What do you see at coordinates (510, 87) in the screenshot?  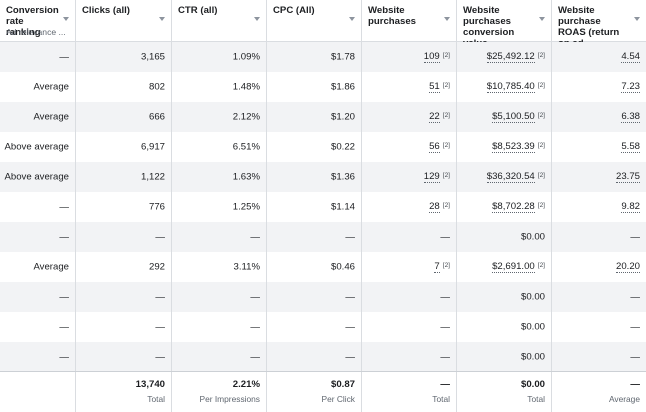 I see `metric-link: $10,785.40` at bounding box center [510, 87].